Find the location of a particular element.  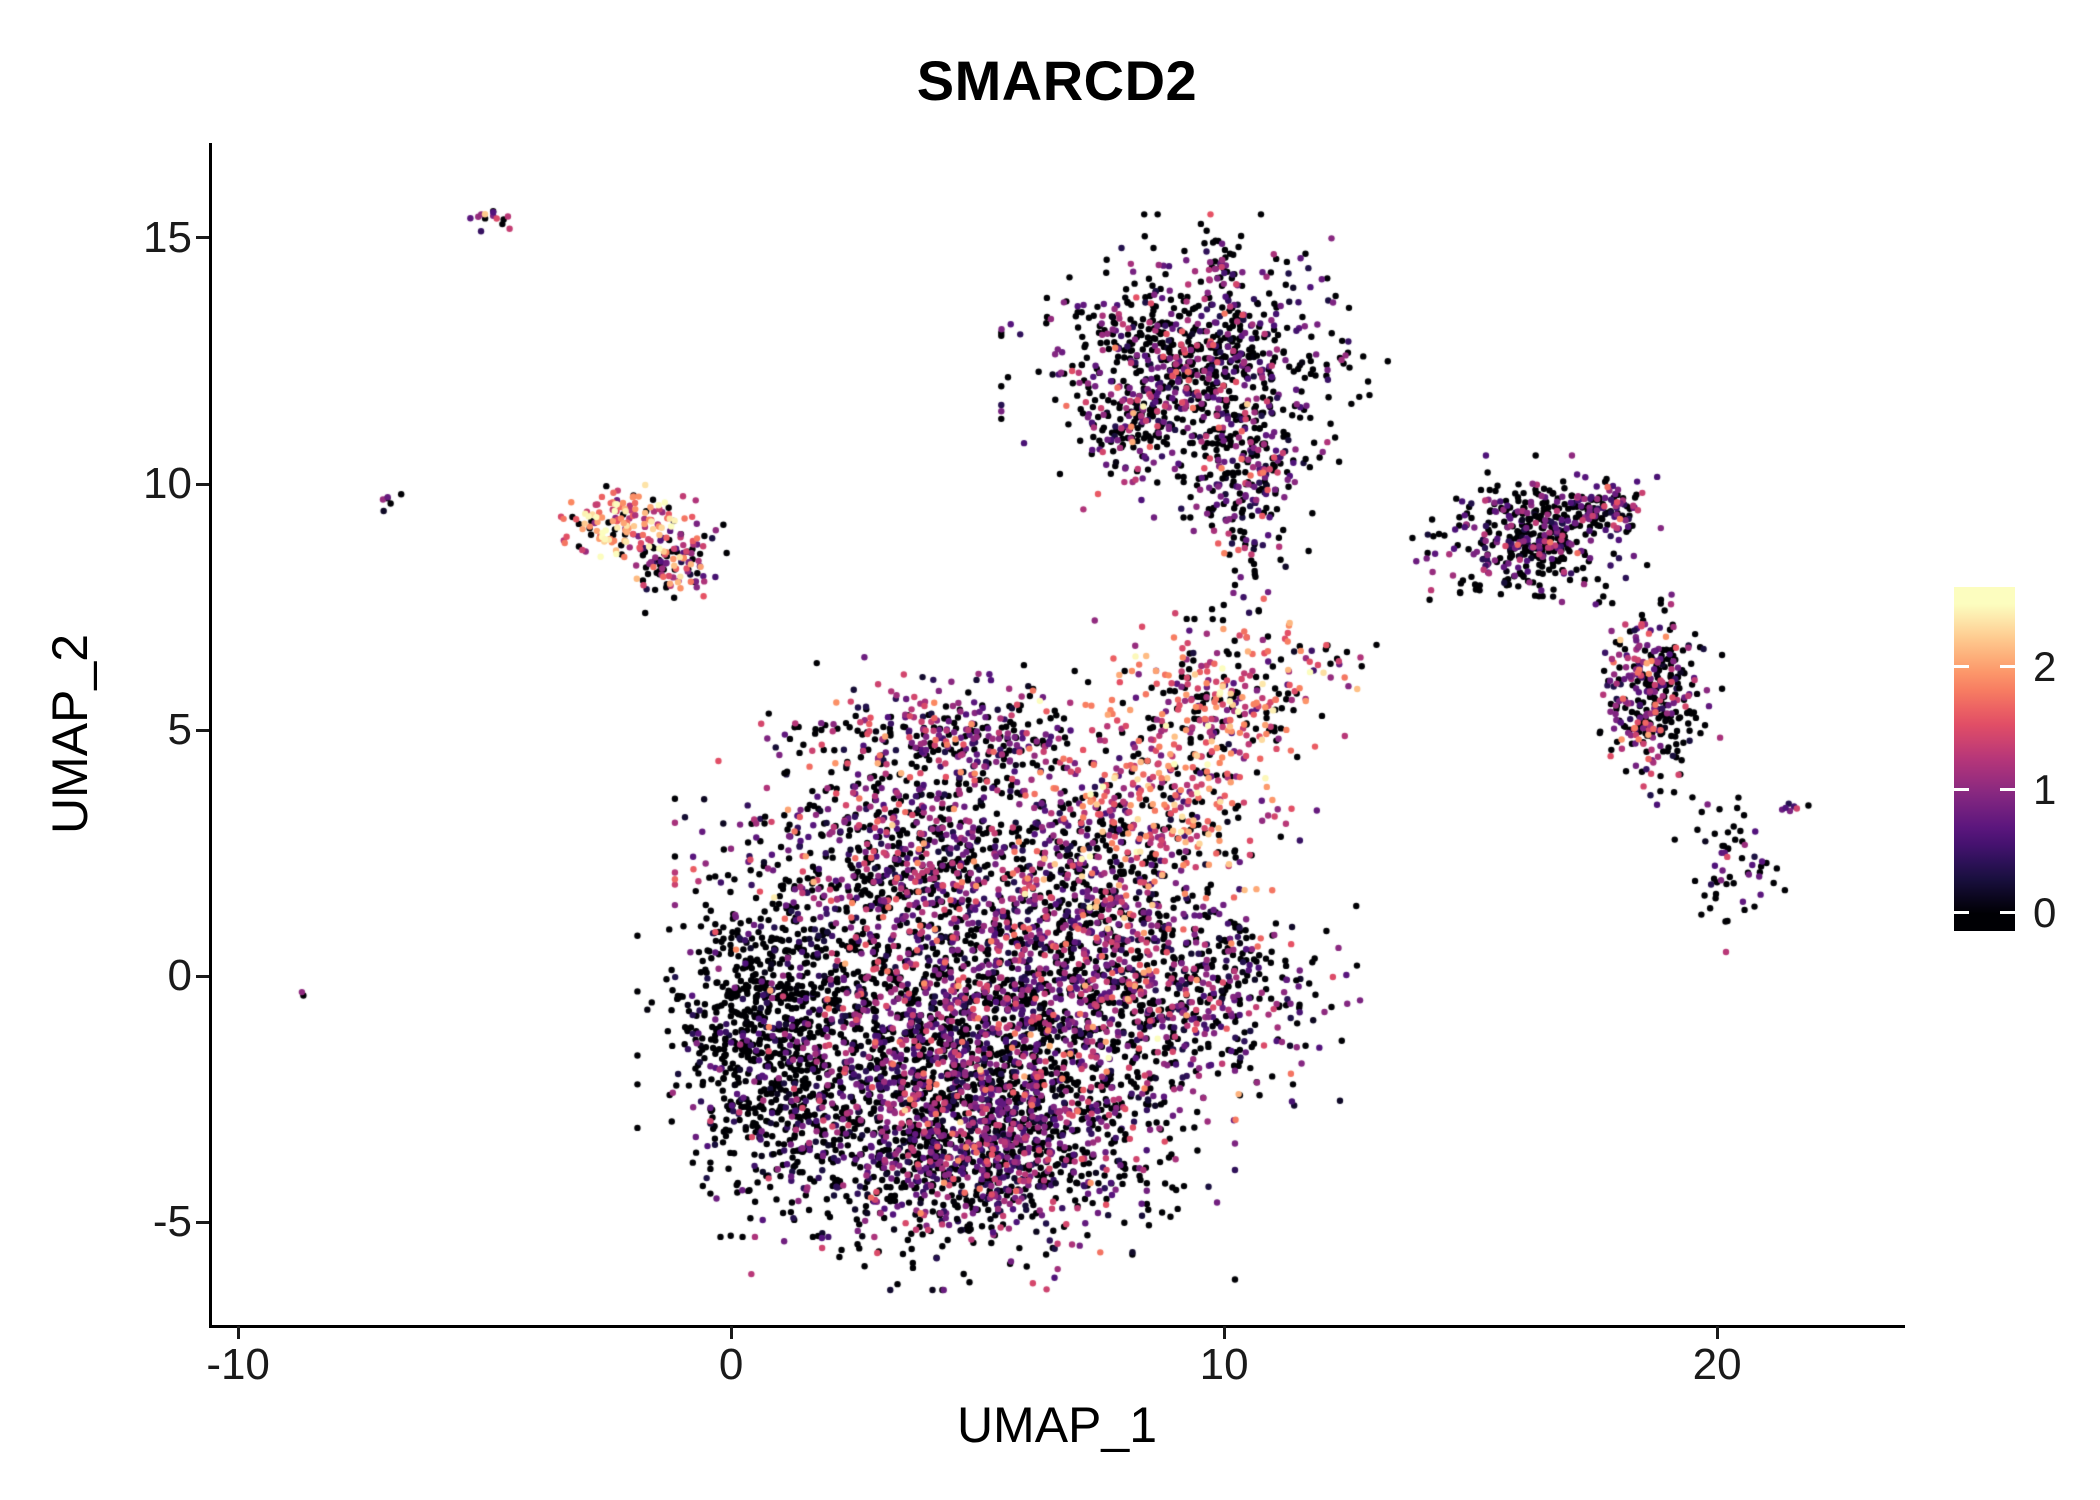

y-tick-label: 0 is located at coordinates (179, 976).